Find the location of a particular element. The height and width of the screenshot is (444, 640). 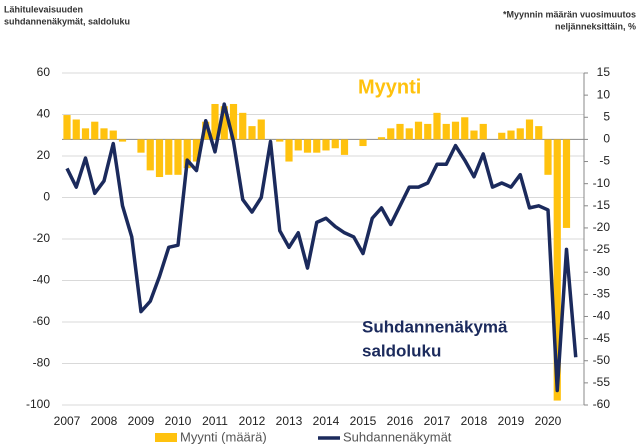

y2-tick-label: -15 is located at coordinates (602, 205).